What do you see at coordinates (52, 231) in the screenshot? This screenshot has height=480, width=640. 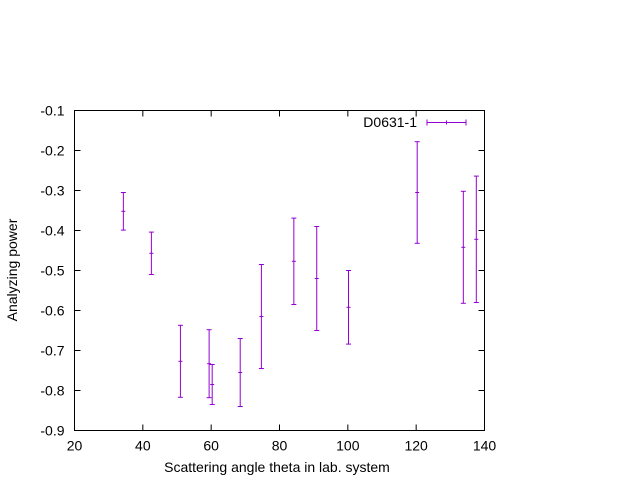 I see `y-tick-label: -0.4` at bounding box center [52, 231].